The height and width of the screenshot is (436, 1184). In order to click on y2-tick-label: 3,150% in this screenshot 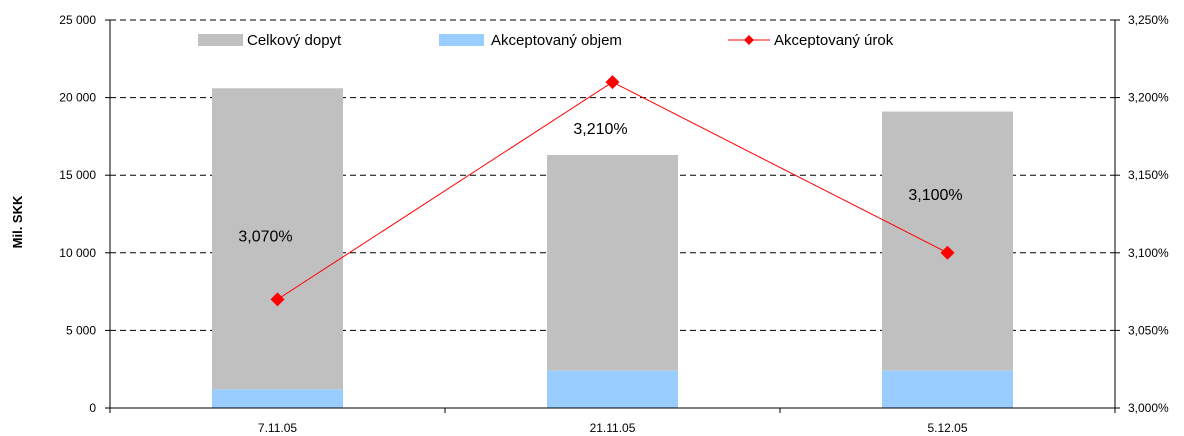, I will do `click(1148, 175)`.